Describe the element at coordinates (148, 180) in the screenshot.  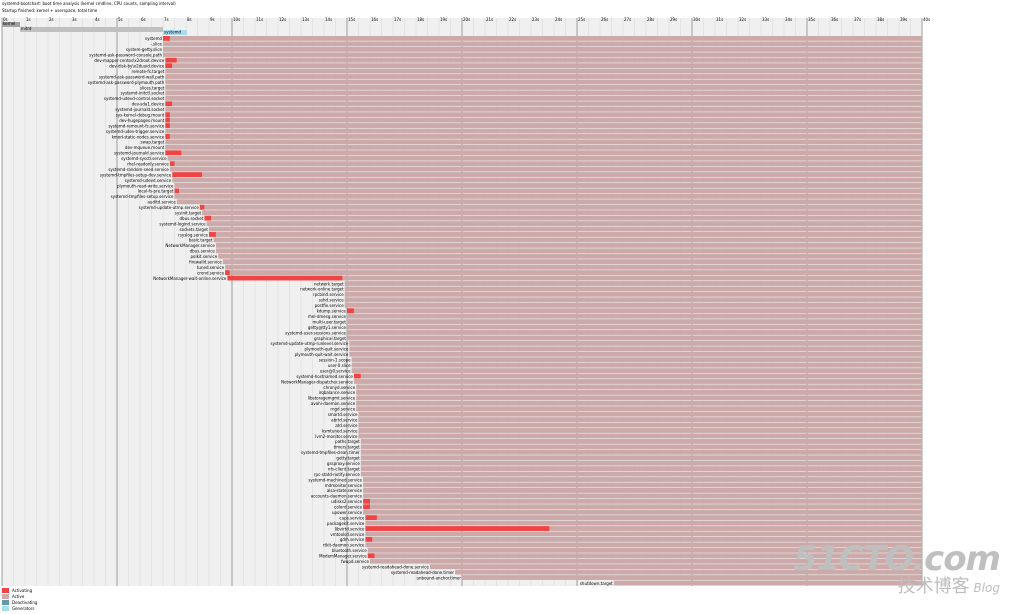
I see `unit-label: systemd-udevd.service` at that location.